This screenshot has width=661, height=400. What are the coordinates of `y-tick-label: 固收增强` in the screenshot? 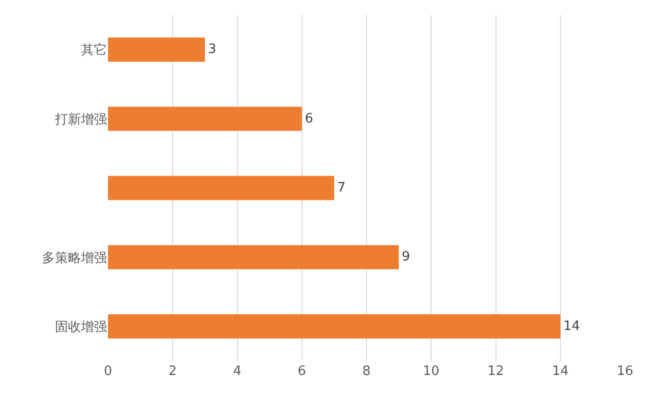 It's located at (81, 327).